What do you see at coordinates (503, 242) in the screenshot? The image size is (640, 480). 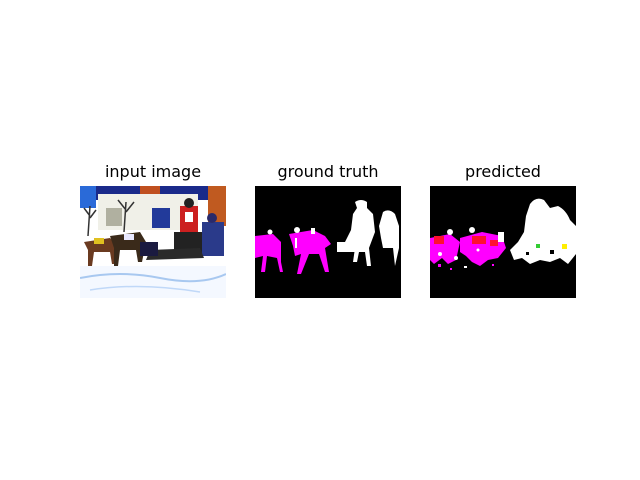 I see `predicted-mask` at bounding box center [503, 242].